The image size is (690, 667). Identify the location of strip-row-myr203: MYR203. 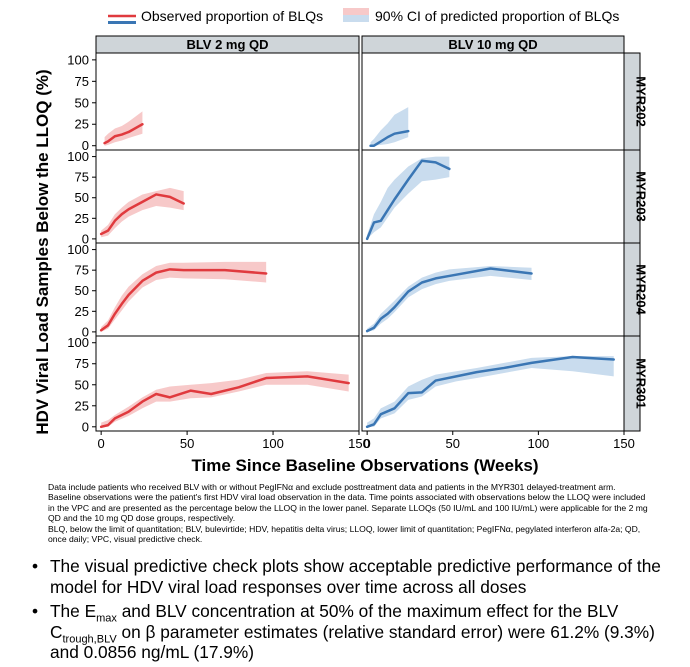
(636, 196).